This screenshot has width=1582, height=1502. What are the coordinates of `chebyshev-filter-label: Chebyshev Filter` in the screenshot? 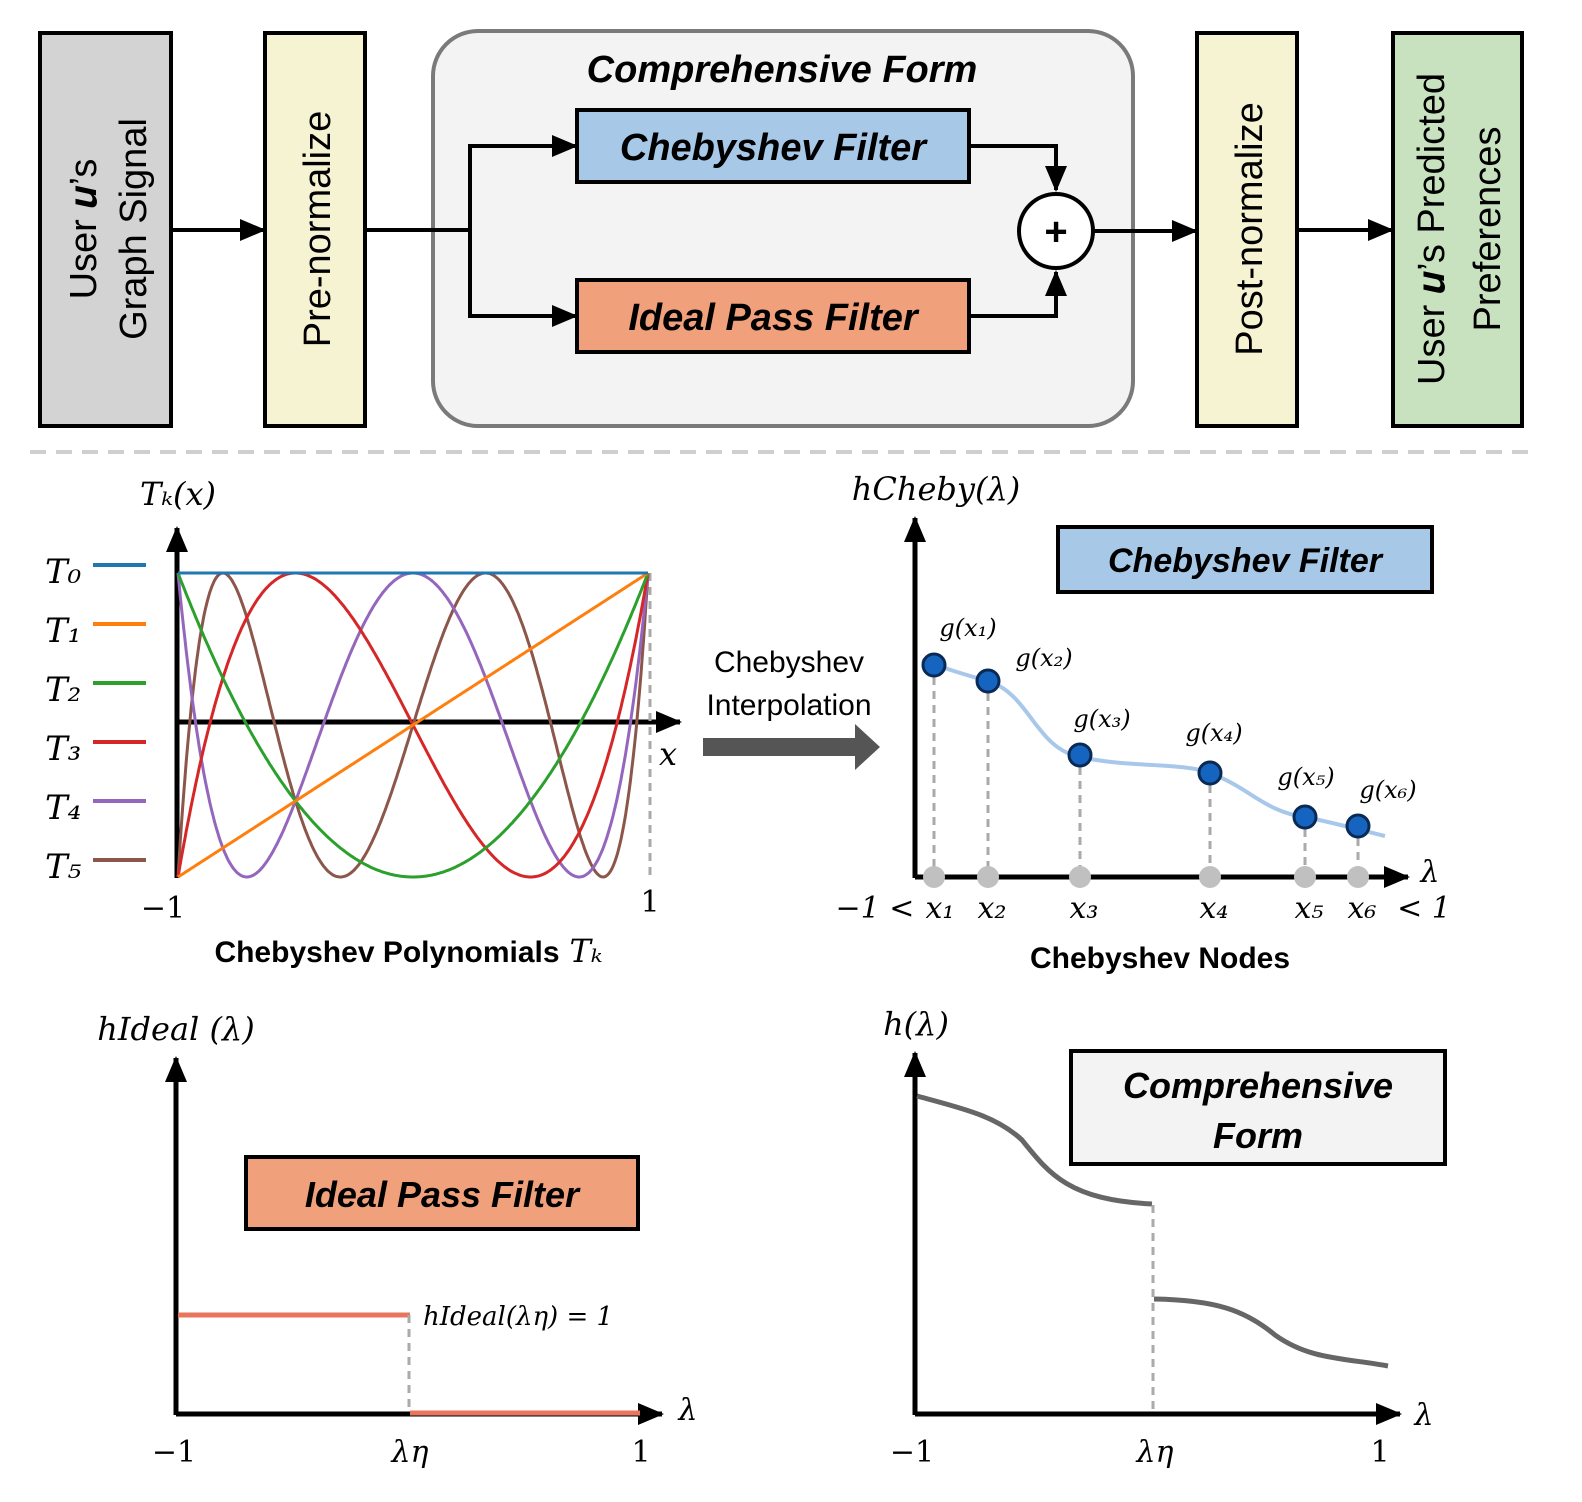 It's located at (774, 148).